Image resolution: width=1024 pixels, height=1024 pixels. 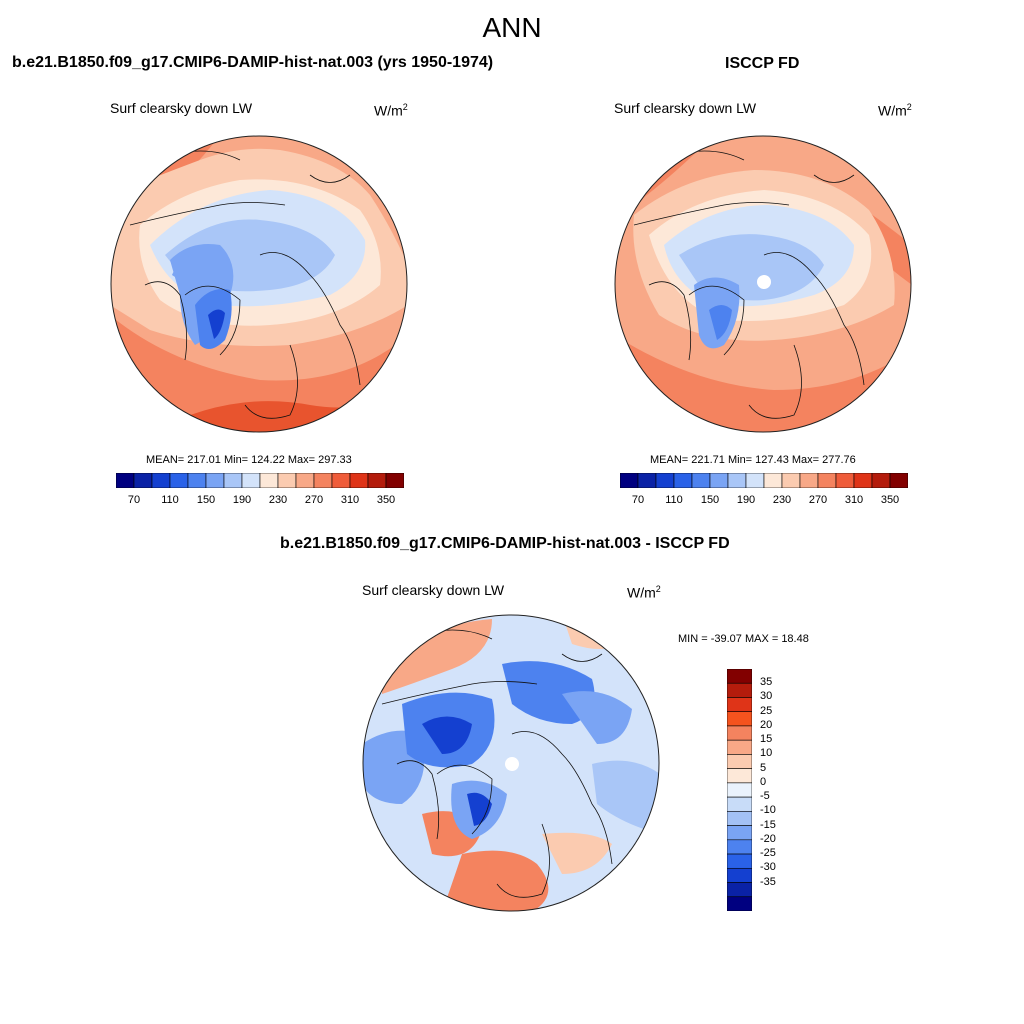 What do you see at coordinates (433, 590) in the screenshot?
I see `panel3-variable-label: Surf clearsky down LW` at bounding box center [433, 590].